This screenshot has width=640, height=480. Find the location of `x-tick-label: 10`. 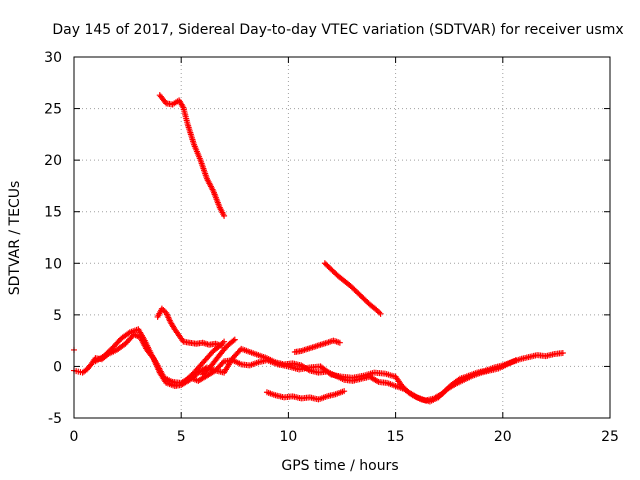

x-tick-label: 10 is located at coordinates (288, 437).